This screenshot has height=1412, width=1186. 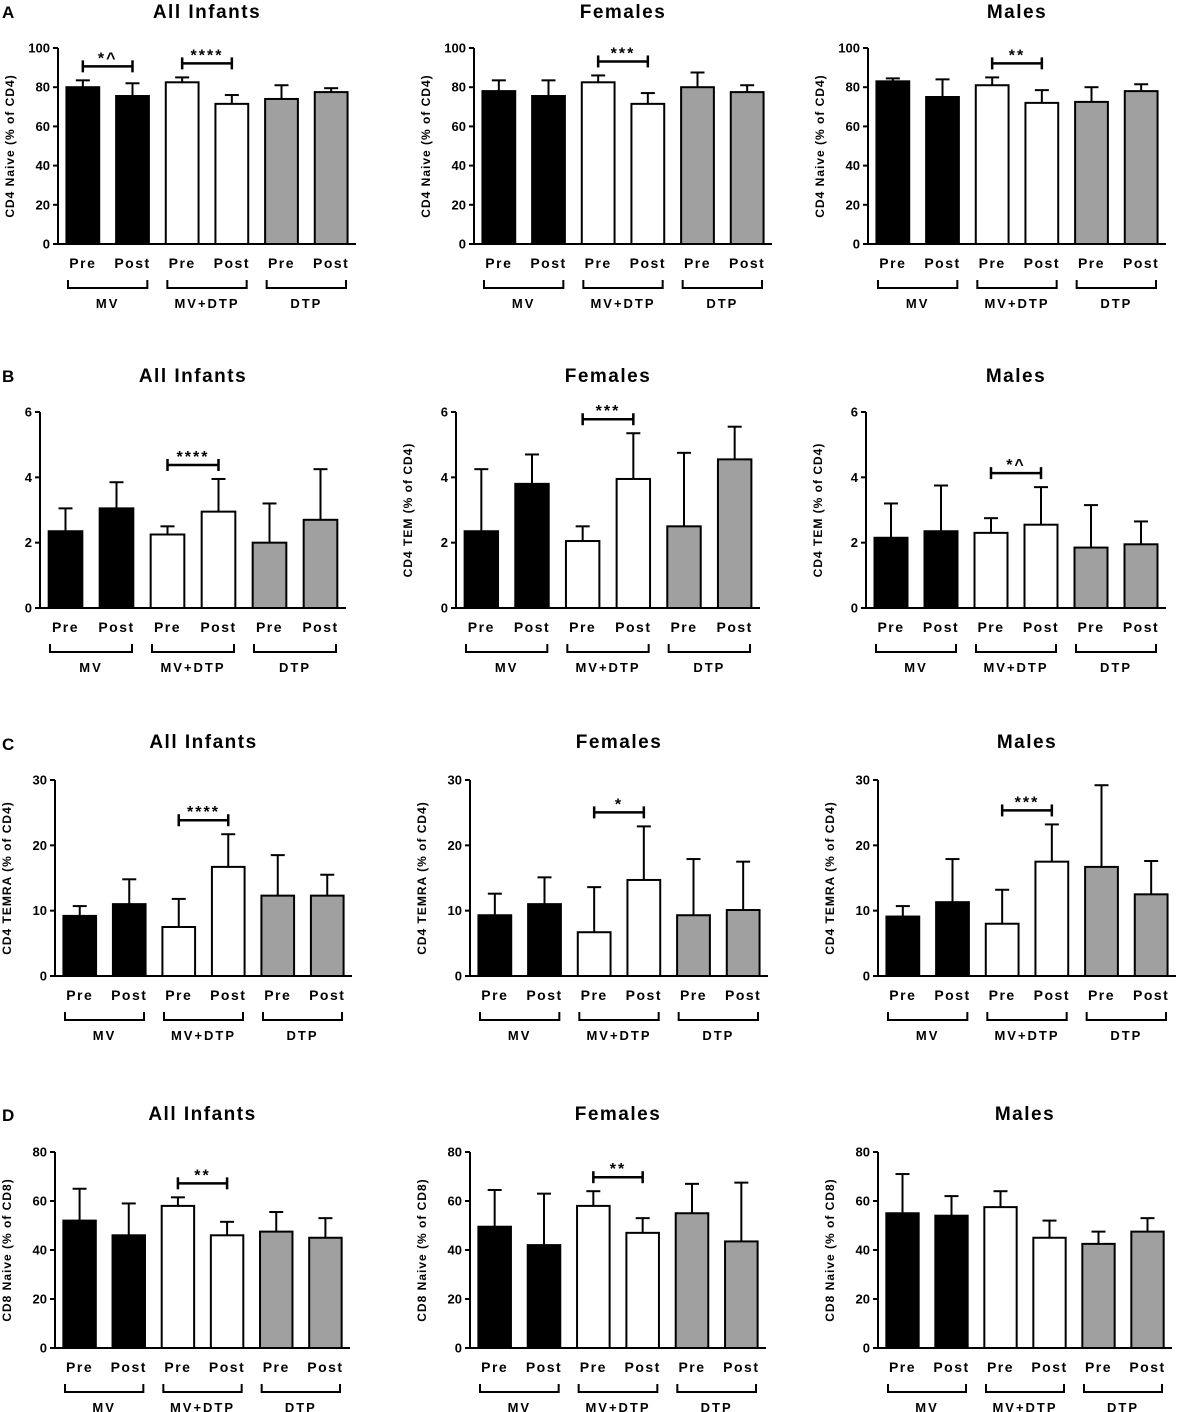 What do you see at coordinates (202, 1388) in the screenshot?
I see `chart-d-1-group-bracket` at bounding box center [202, 1388].